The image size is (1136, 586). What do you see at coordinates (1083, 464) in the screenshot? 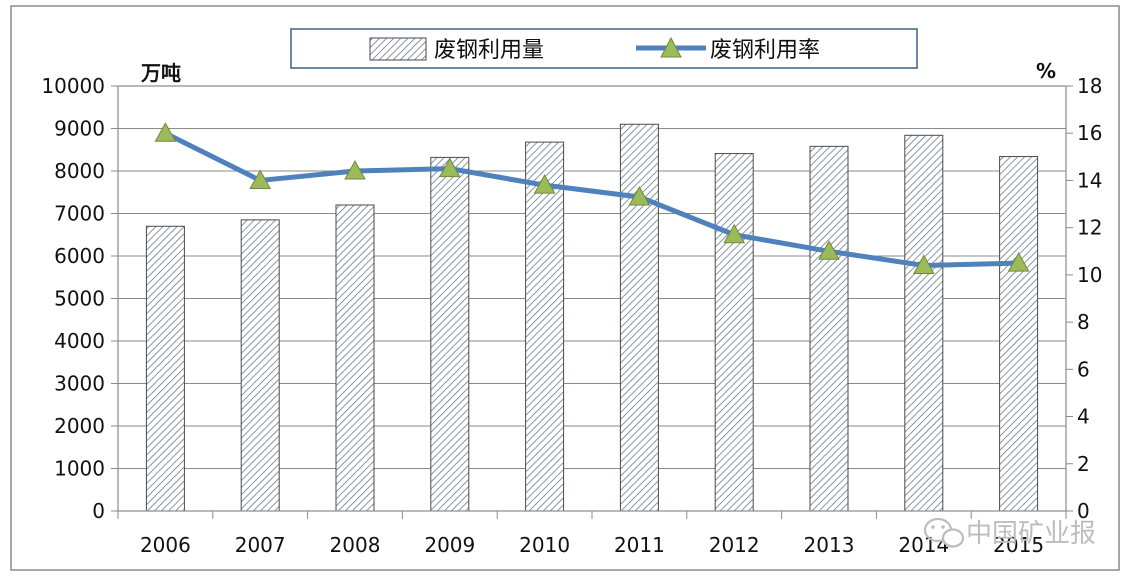
I see `right-tick-label: 2` at bounding box center [1083, 464].